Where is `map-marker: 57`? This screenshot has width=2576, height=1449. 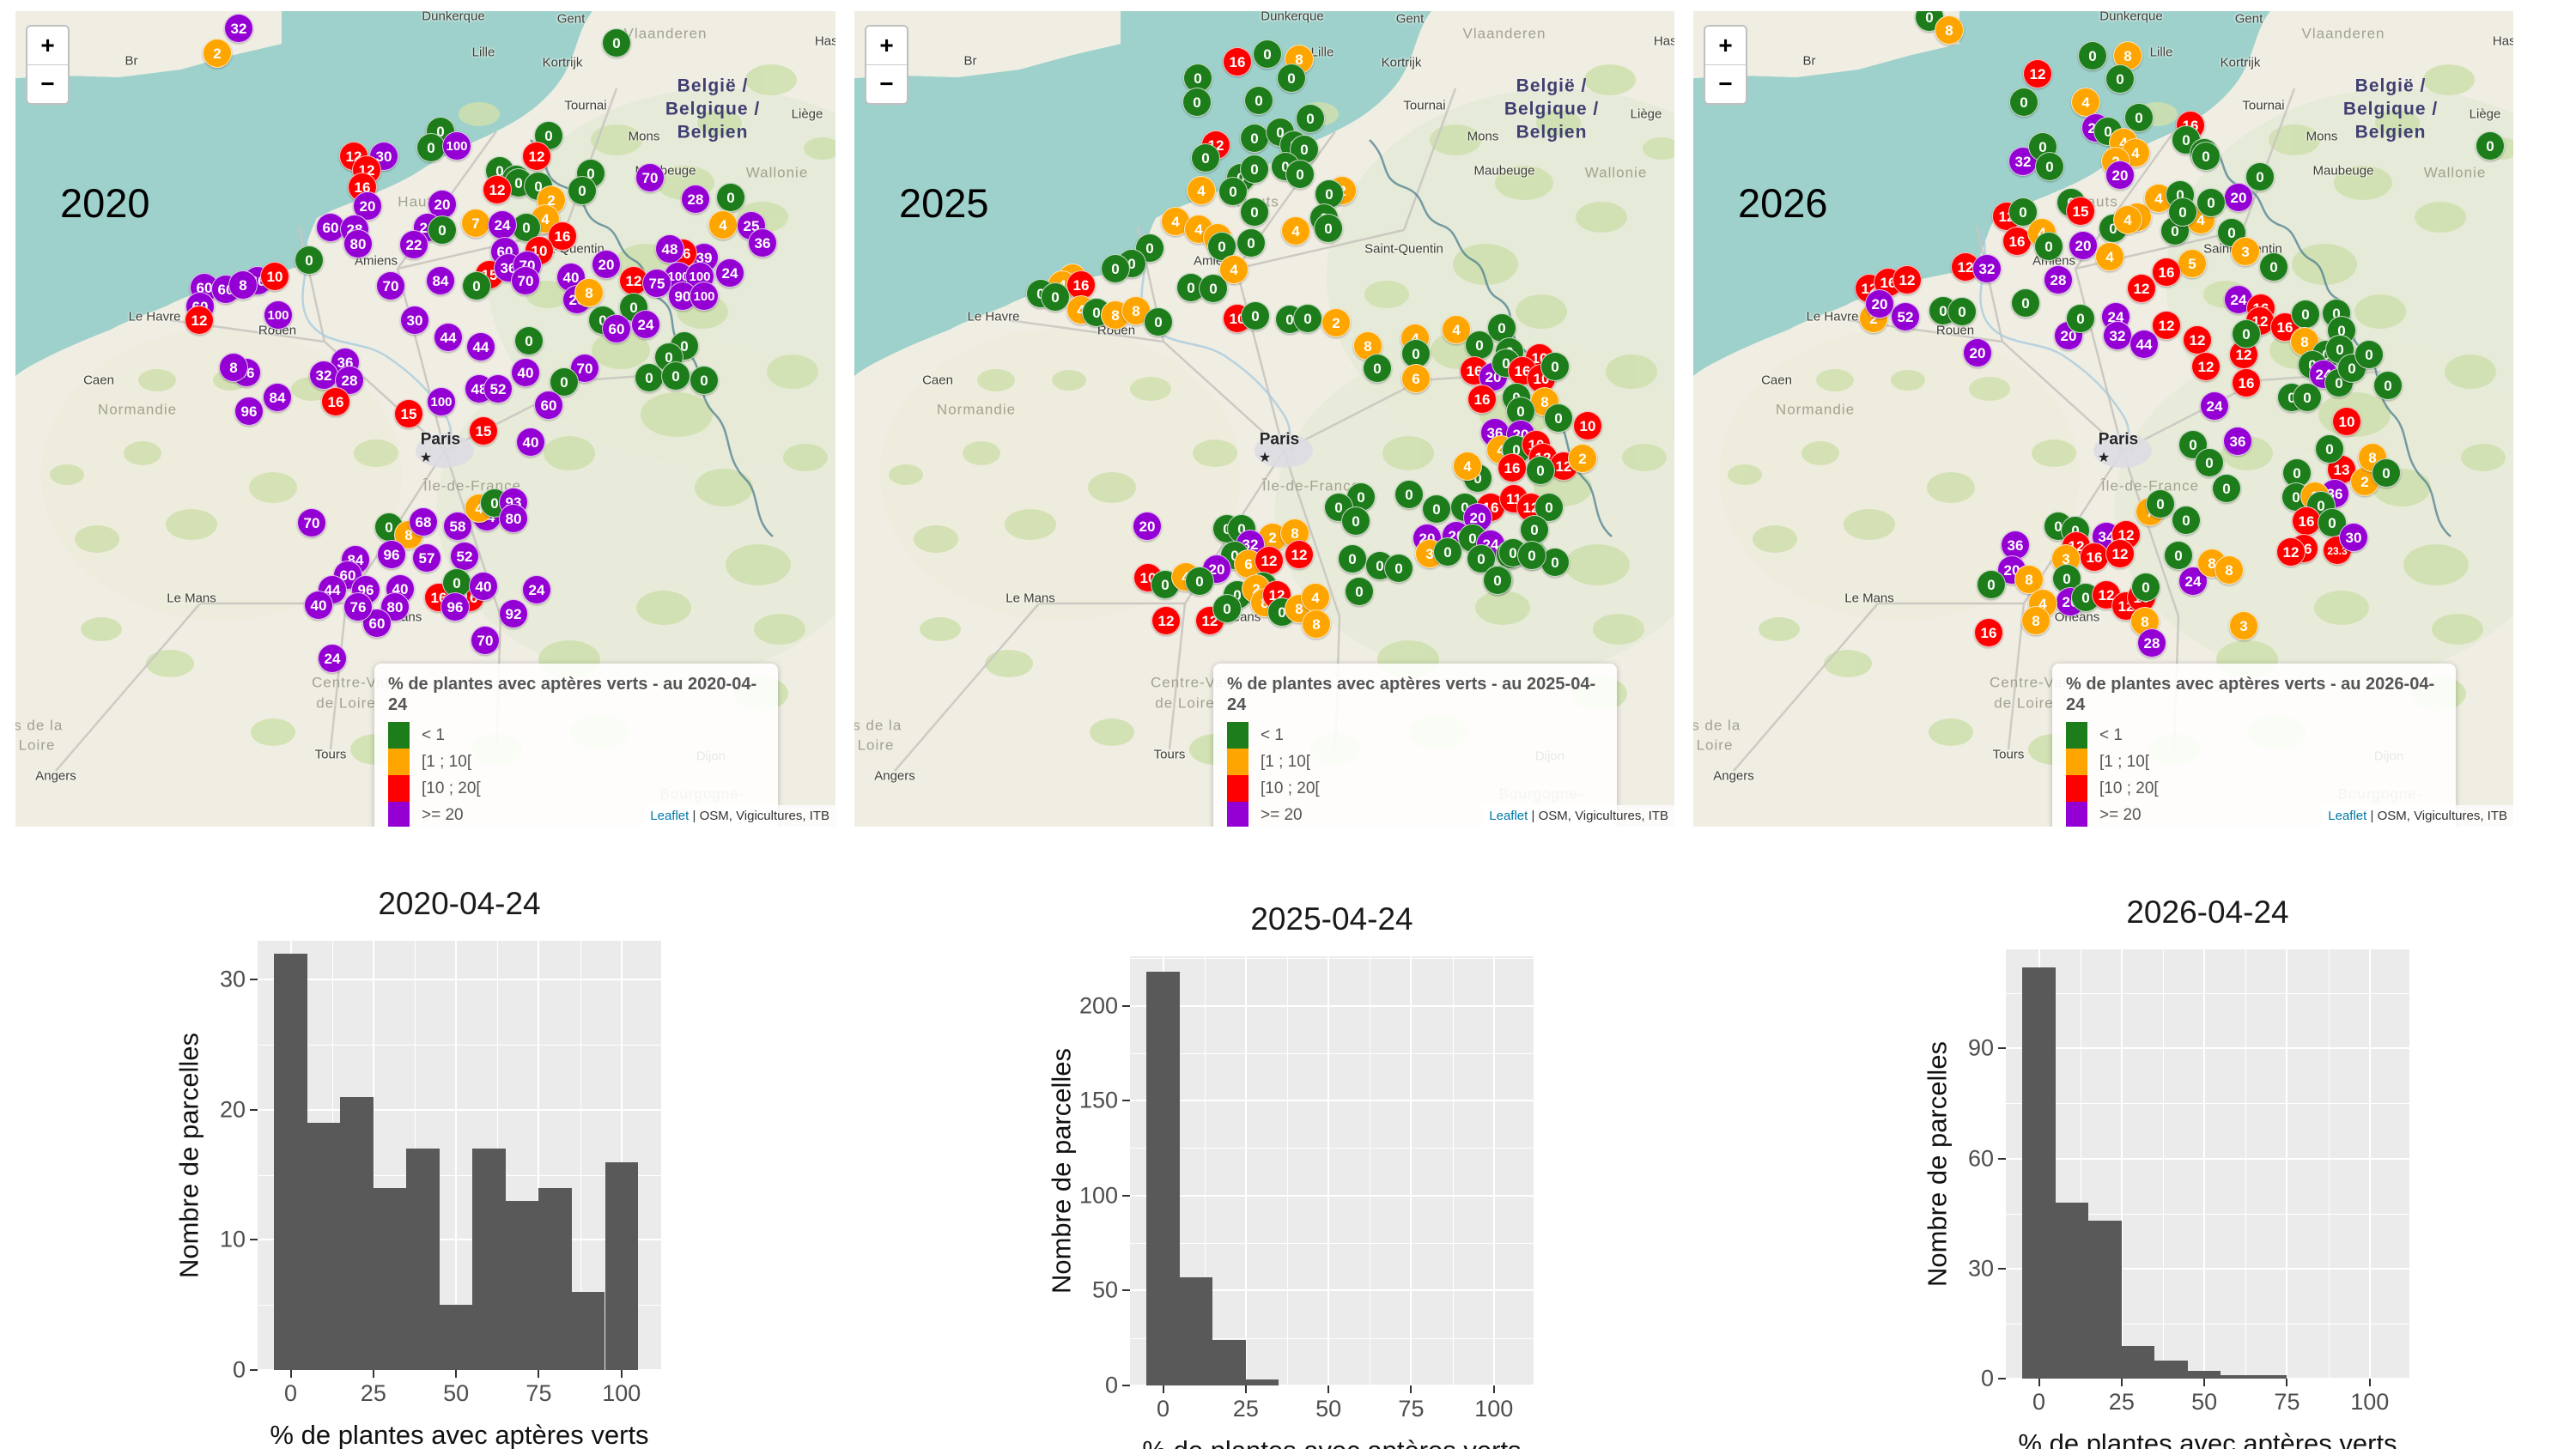
map-marker: 57 is located at coordinates (426, 558).